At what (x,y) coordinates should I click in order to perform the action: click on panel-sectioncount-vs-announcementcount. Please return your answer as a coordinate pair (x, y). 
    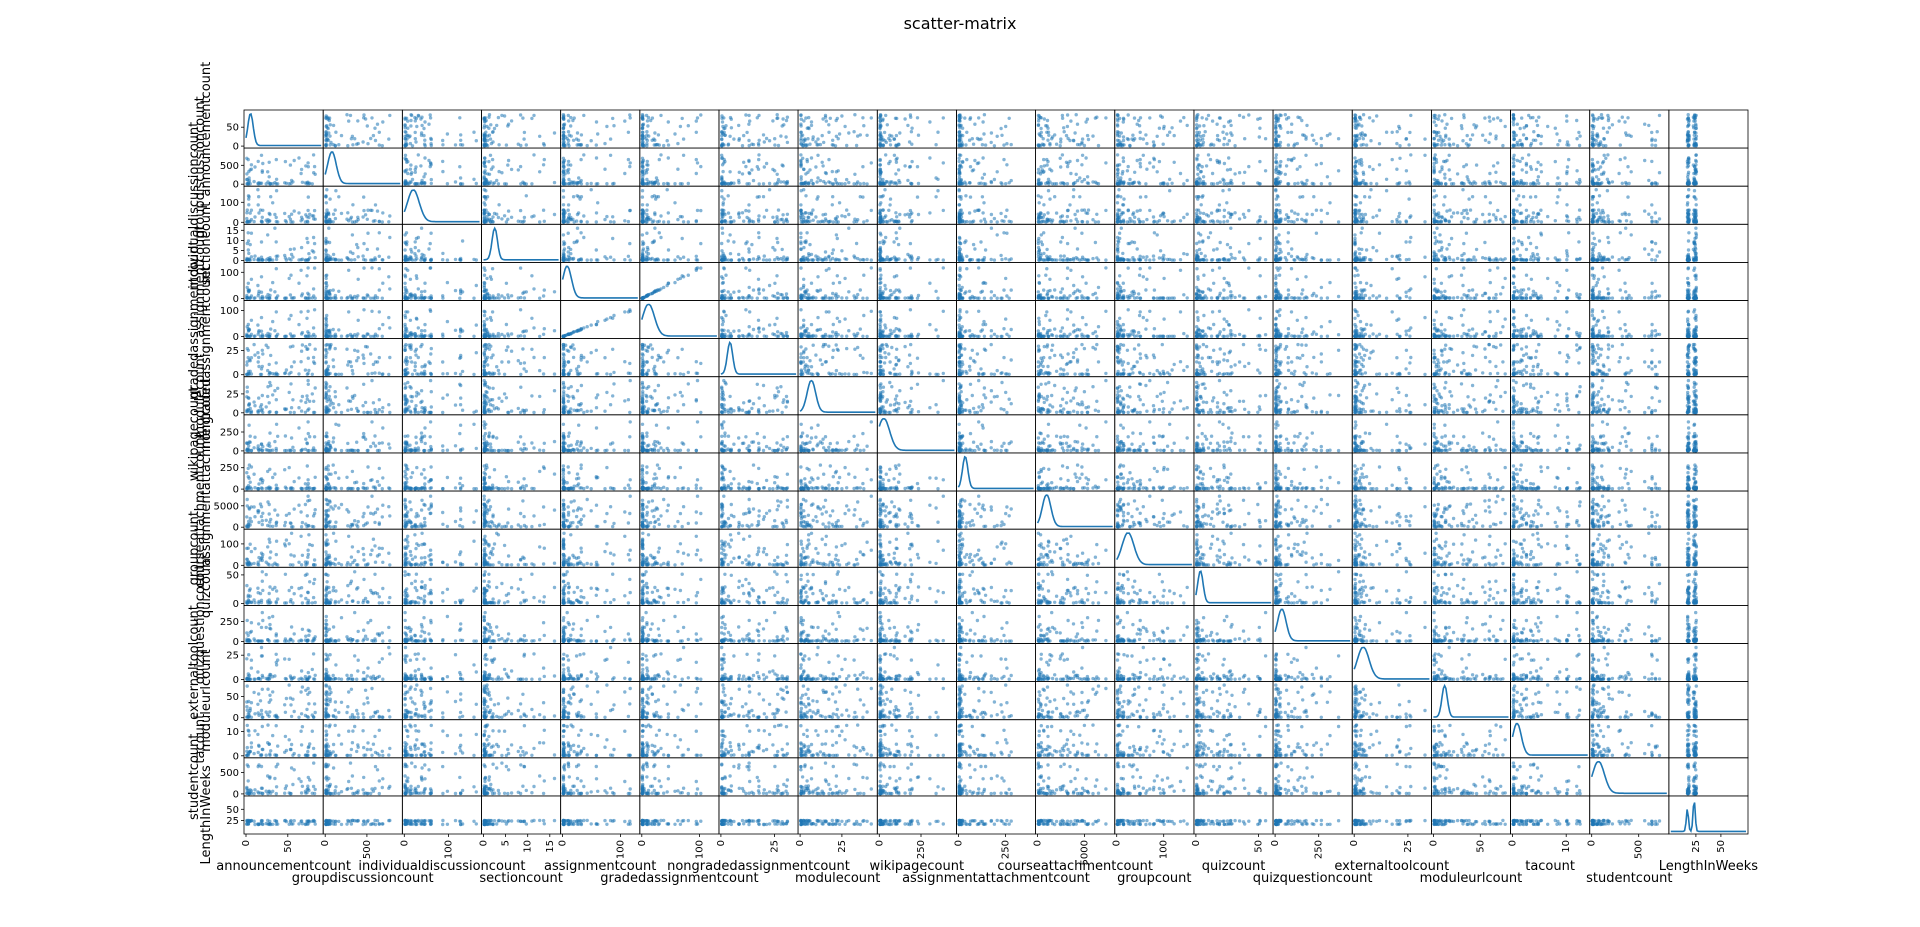
    Looking at the image, I should click on (283, 243).